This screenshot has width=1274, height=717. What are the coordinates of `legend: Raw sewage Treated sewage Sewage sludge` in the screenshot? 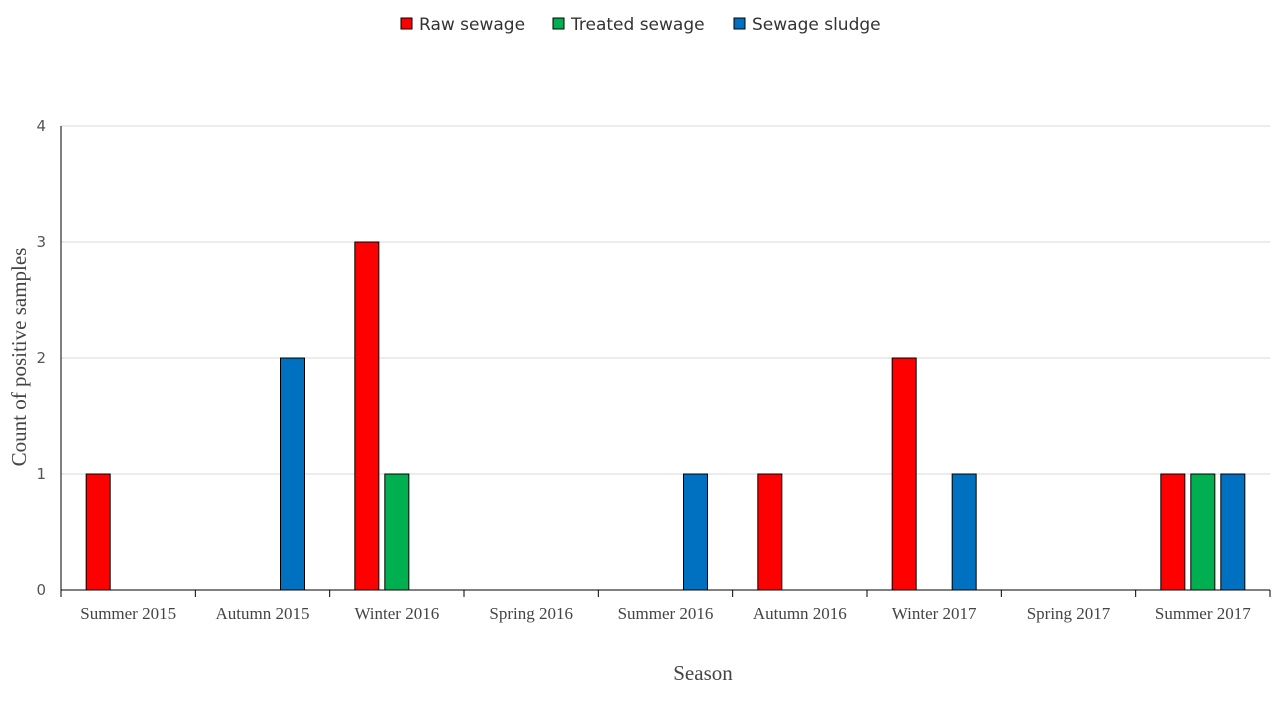 It's located at (640, 25).